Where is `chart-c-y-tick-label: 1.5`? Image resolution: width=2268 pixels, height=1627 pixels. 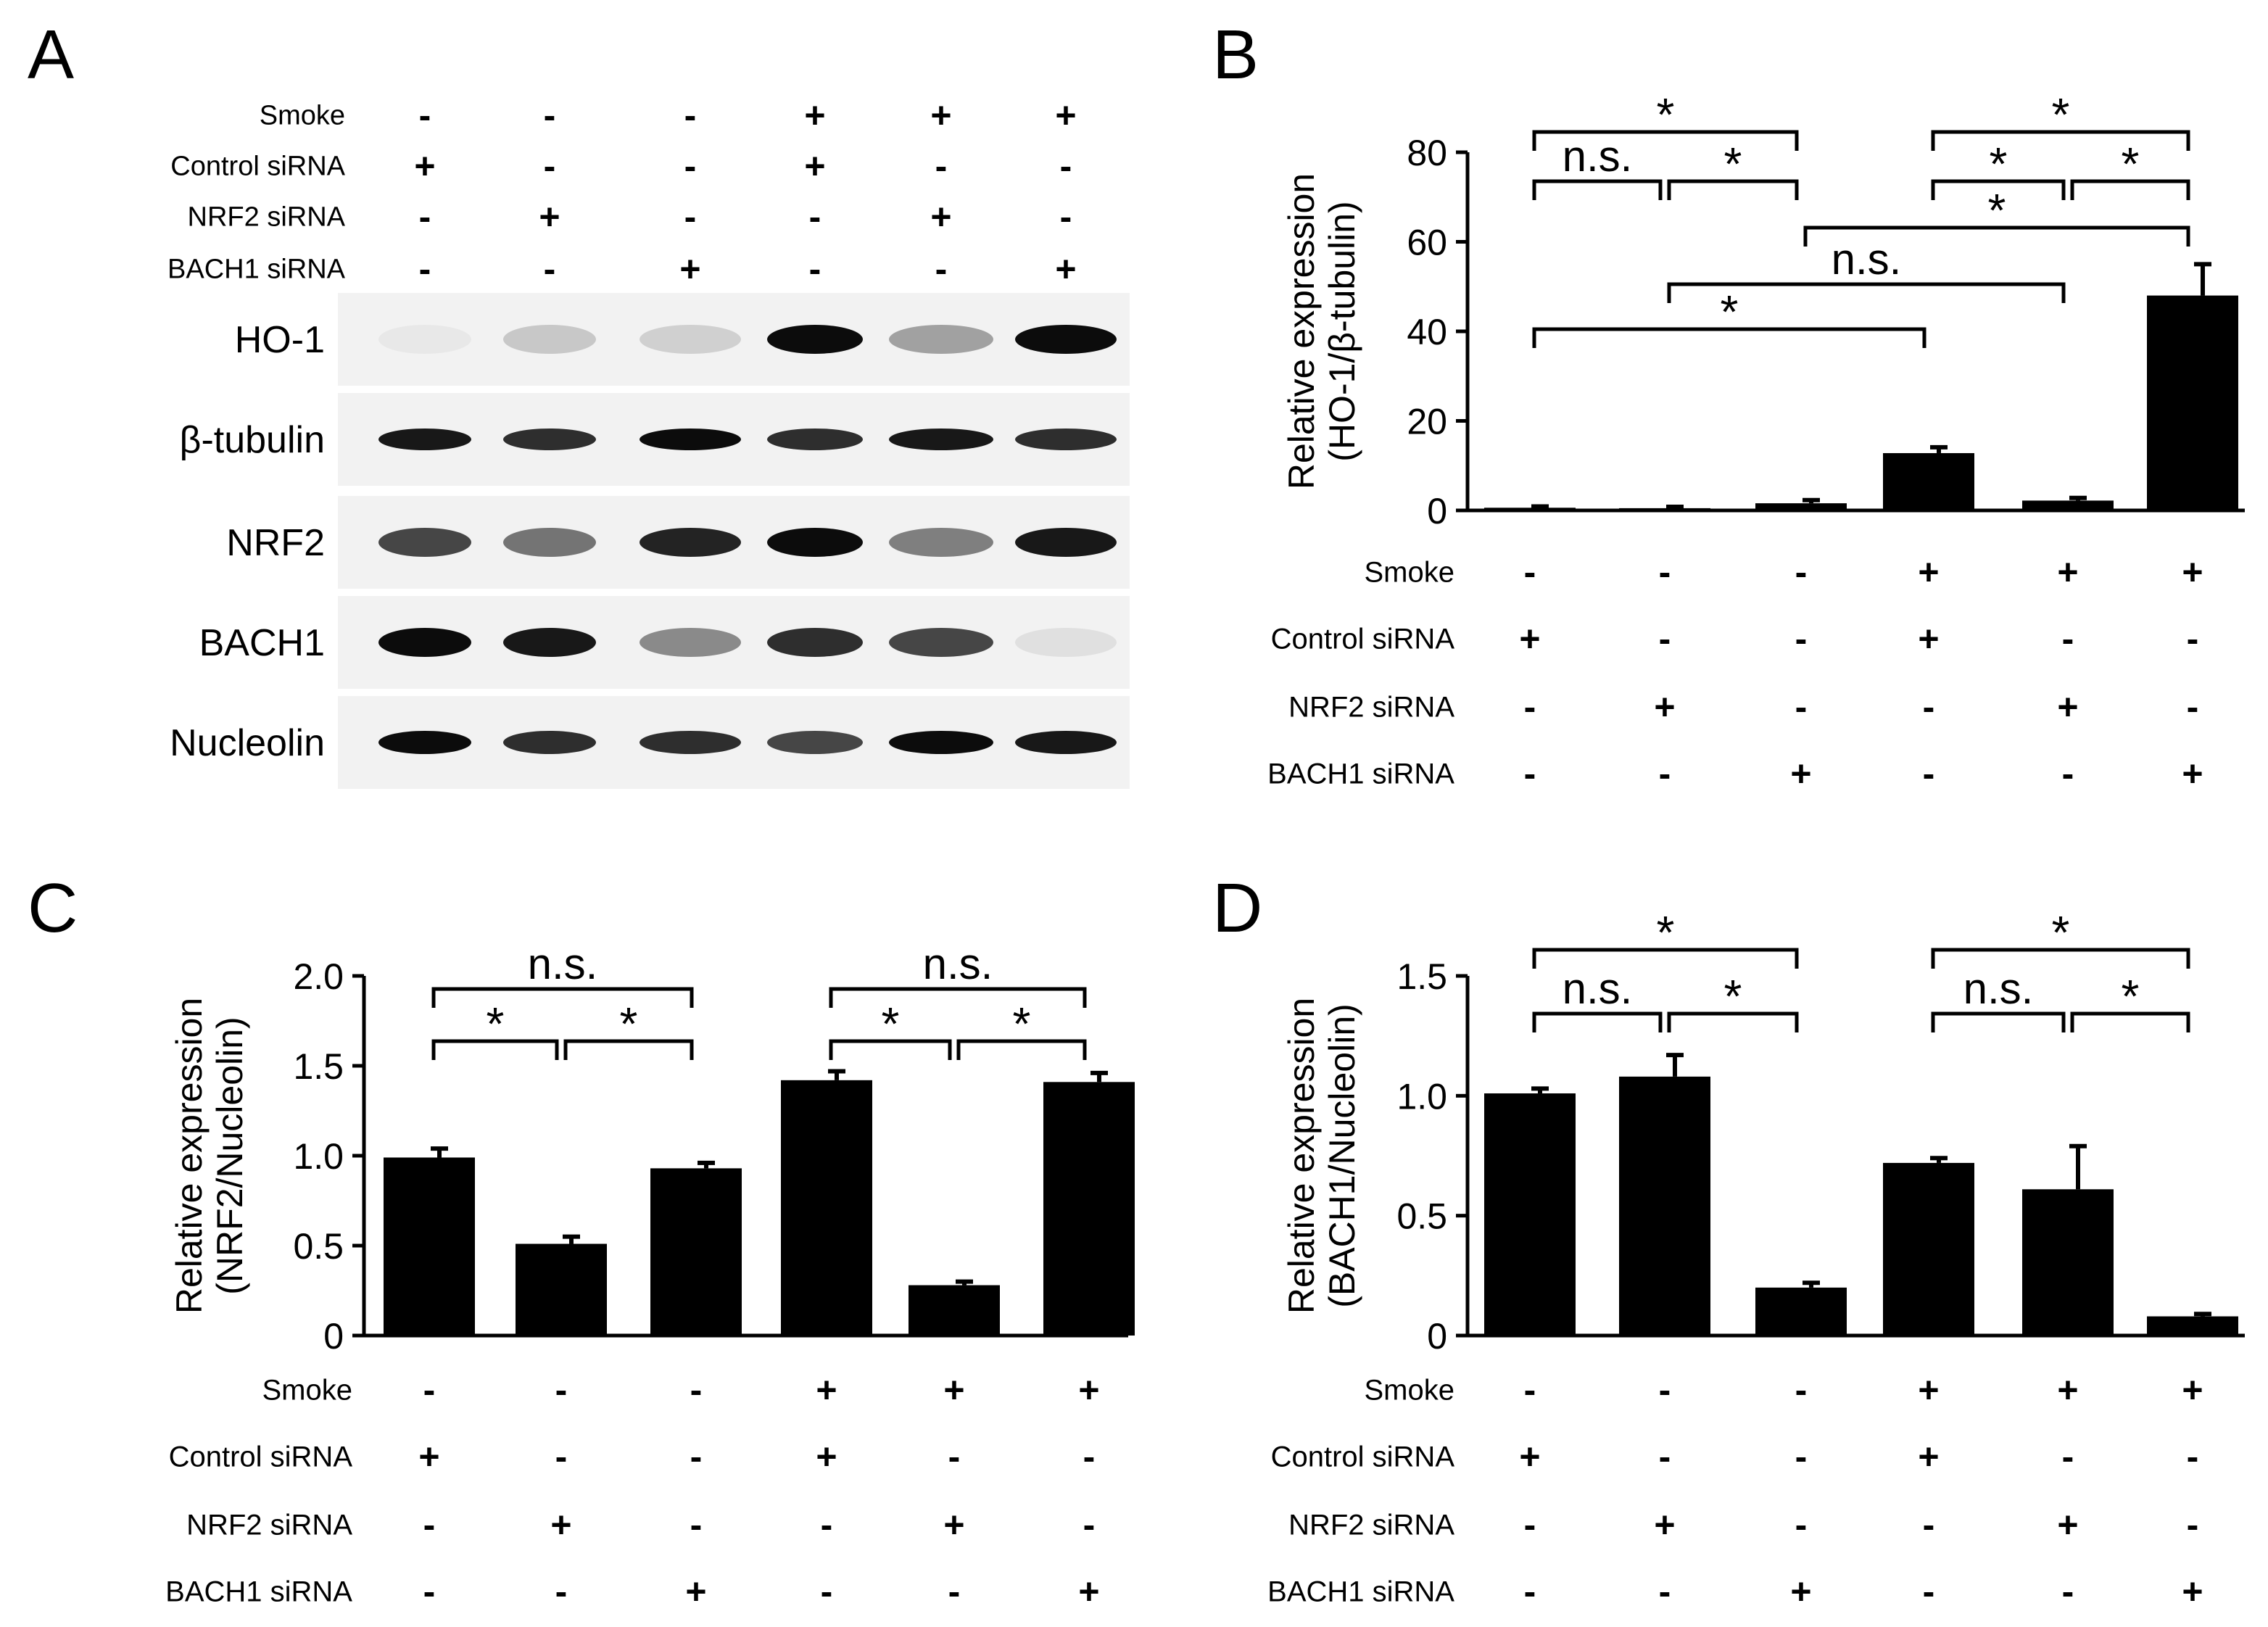
chart-c-y-tick-label: 1.5 is located at coordinates (318, 1066).